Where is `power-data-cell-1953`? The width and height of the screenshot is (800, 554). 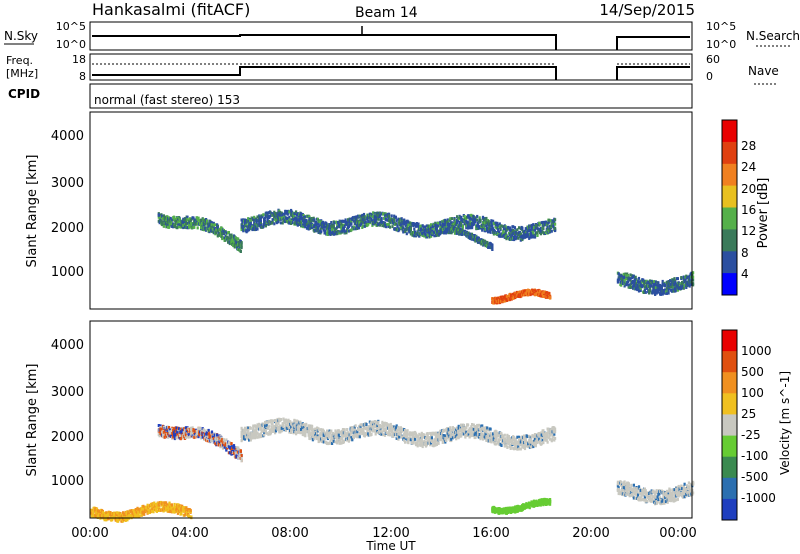 power-data-cell-1953 is located at coordinates (520, 235).